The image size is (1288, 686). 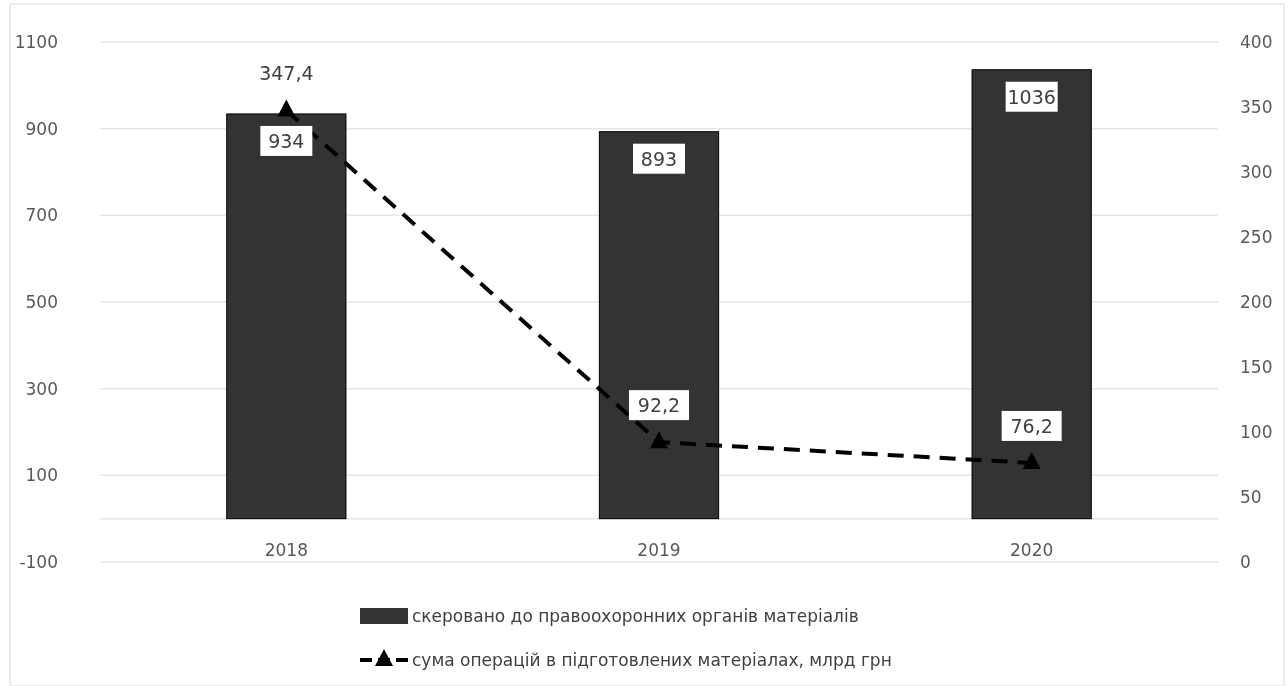 What do you see at coordinates (652, 659) in the screenshot?
I see `legend-label: сума операцій в підготовлених матеріалах, млрд грн` at bounding box center [652, 659].